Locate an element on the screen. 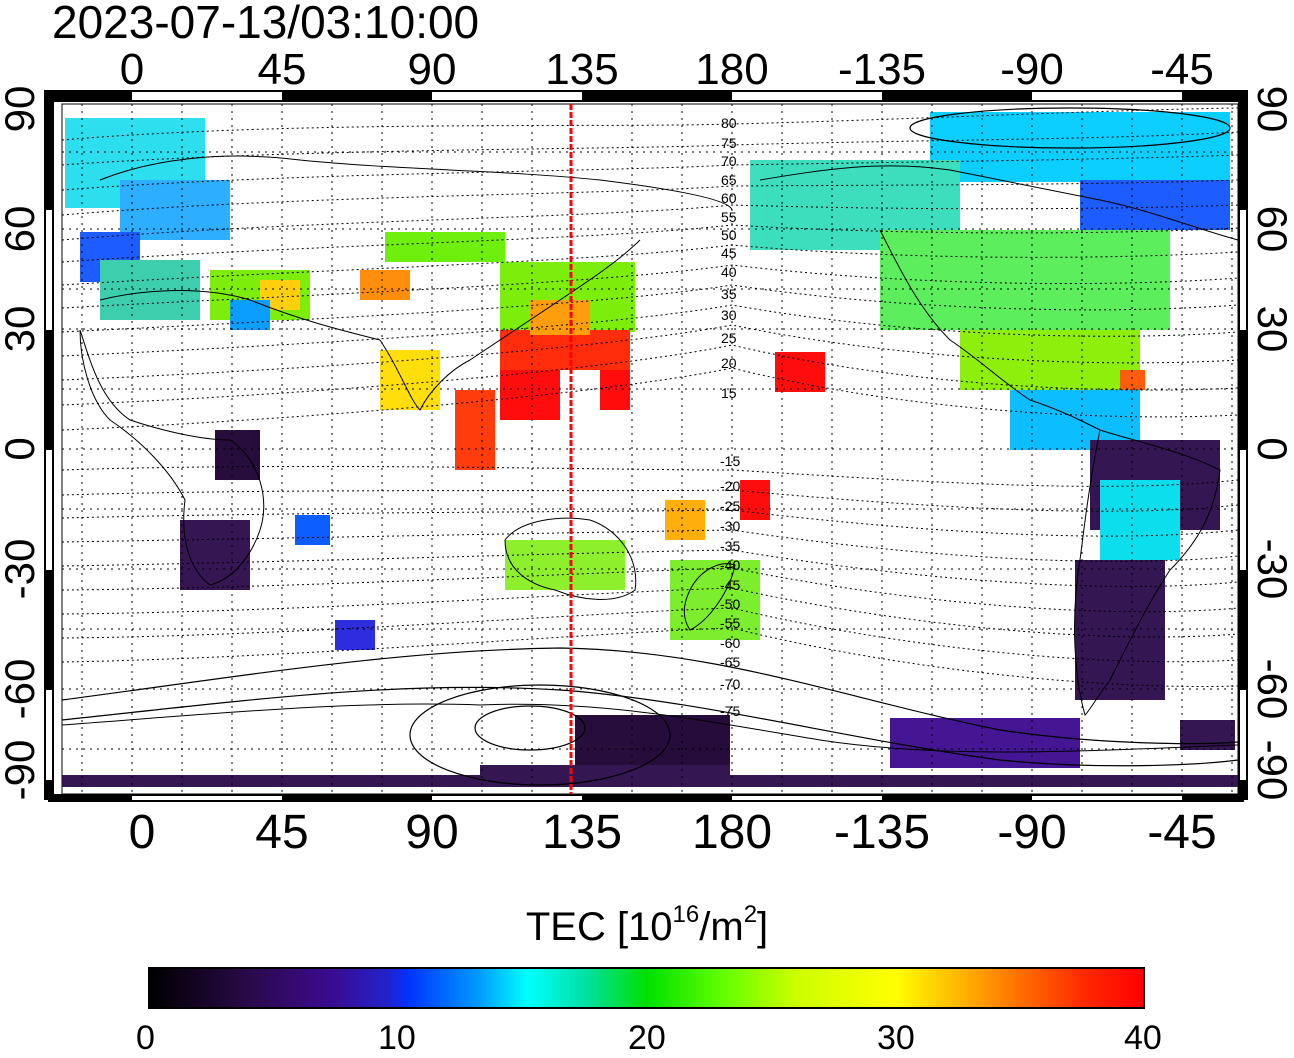 The image size is (1294, 1058). tec-colorbar is located at coordinates (646, 988).